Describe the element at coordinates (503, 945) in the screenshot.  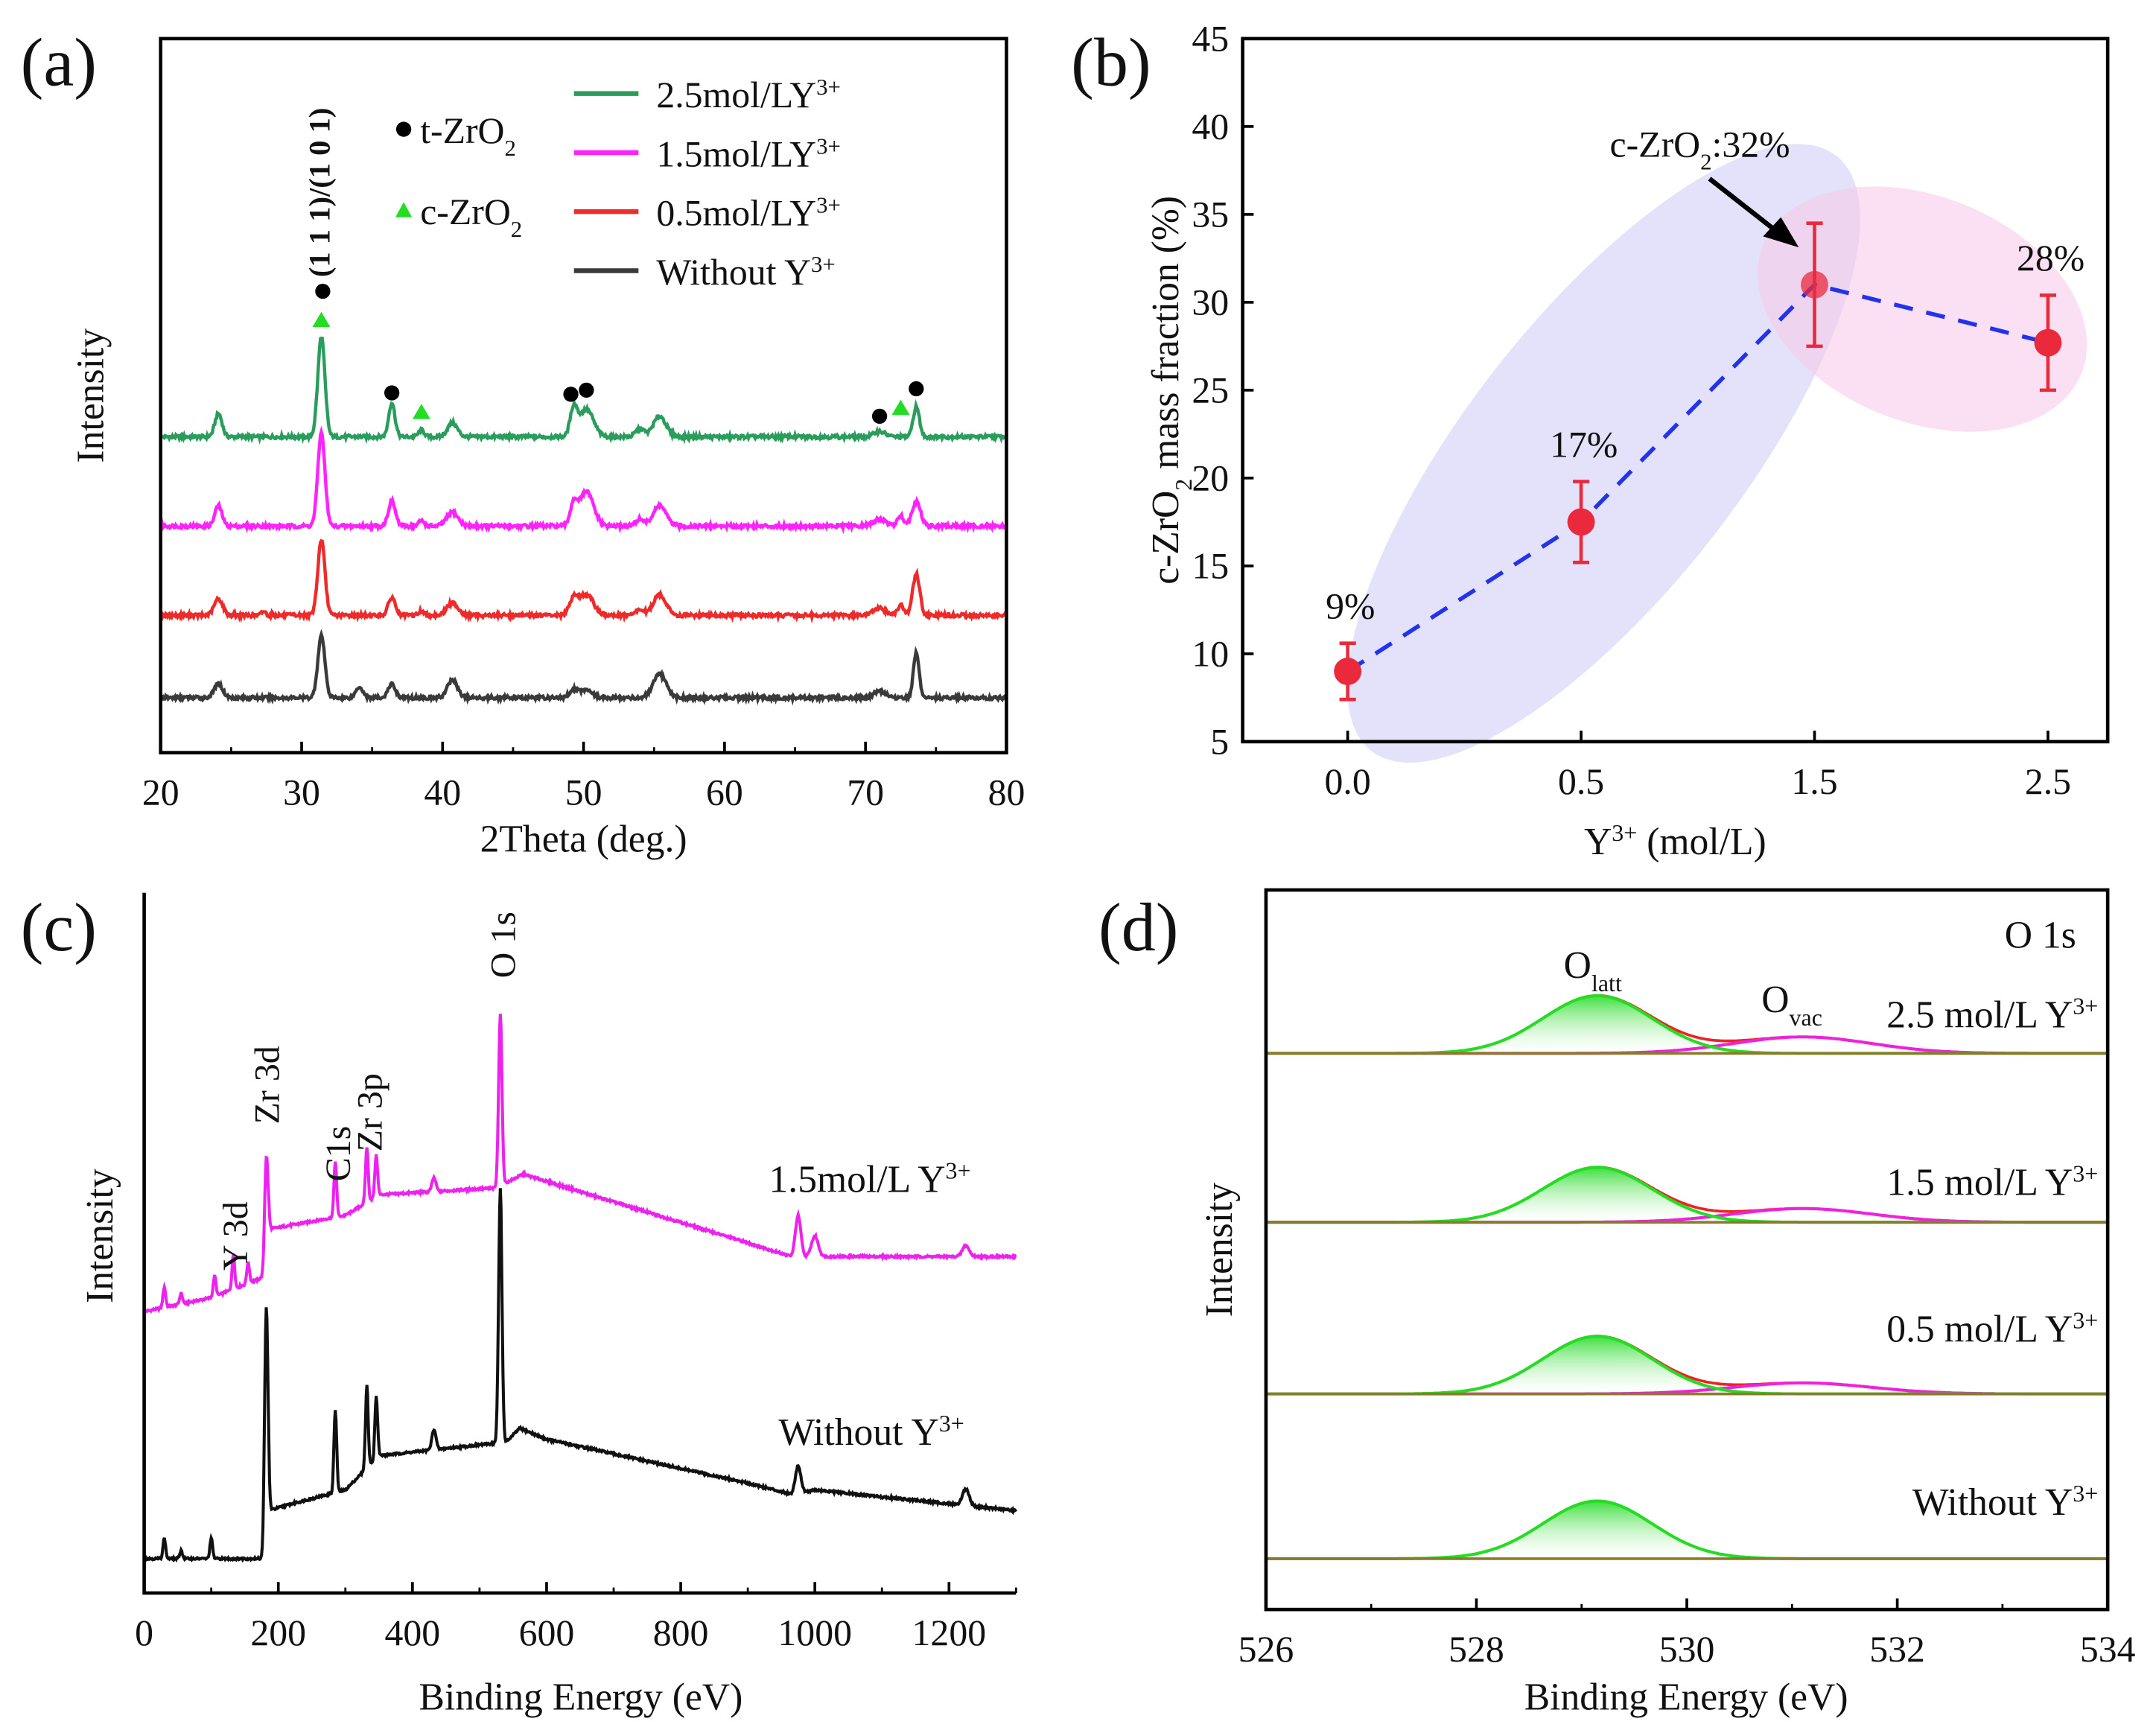
I see `peak-label: O 1s` at that location.